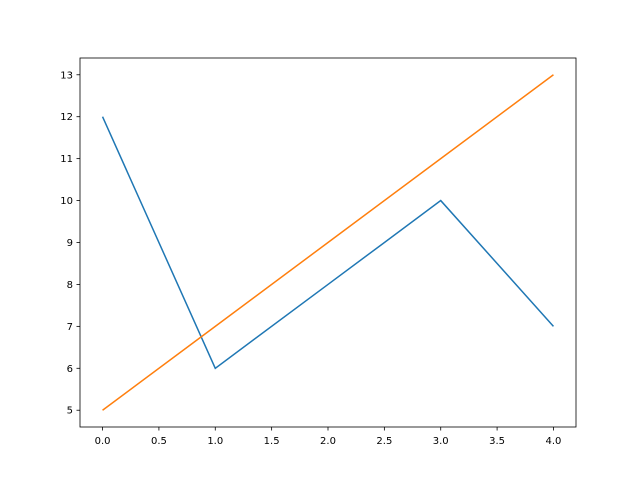  I want to click on y-tick-label: 10, so click(66, 201).